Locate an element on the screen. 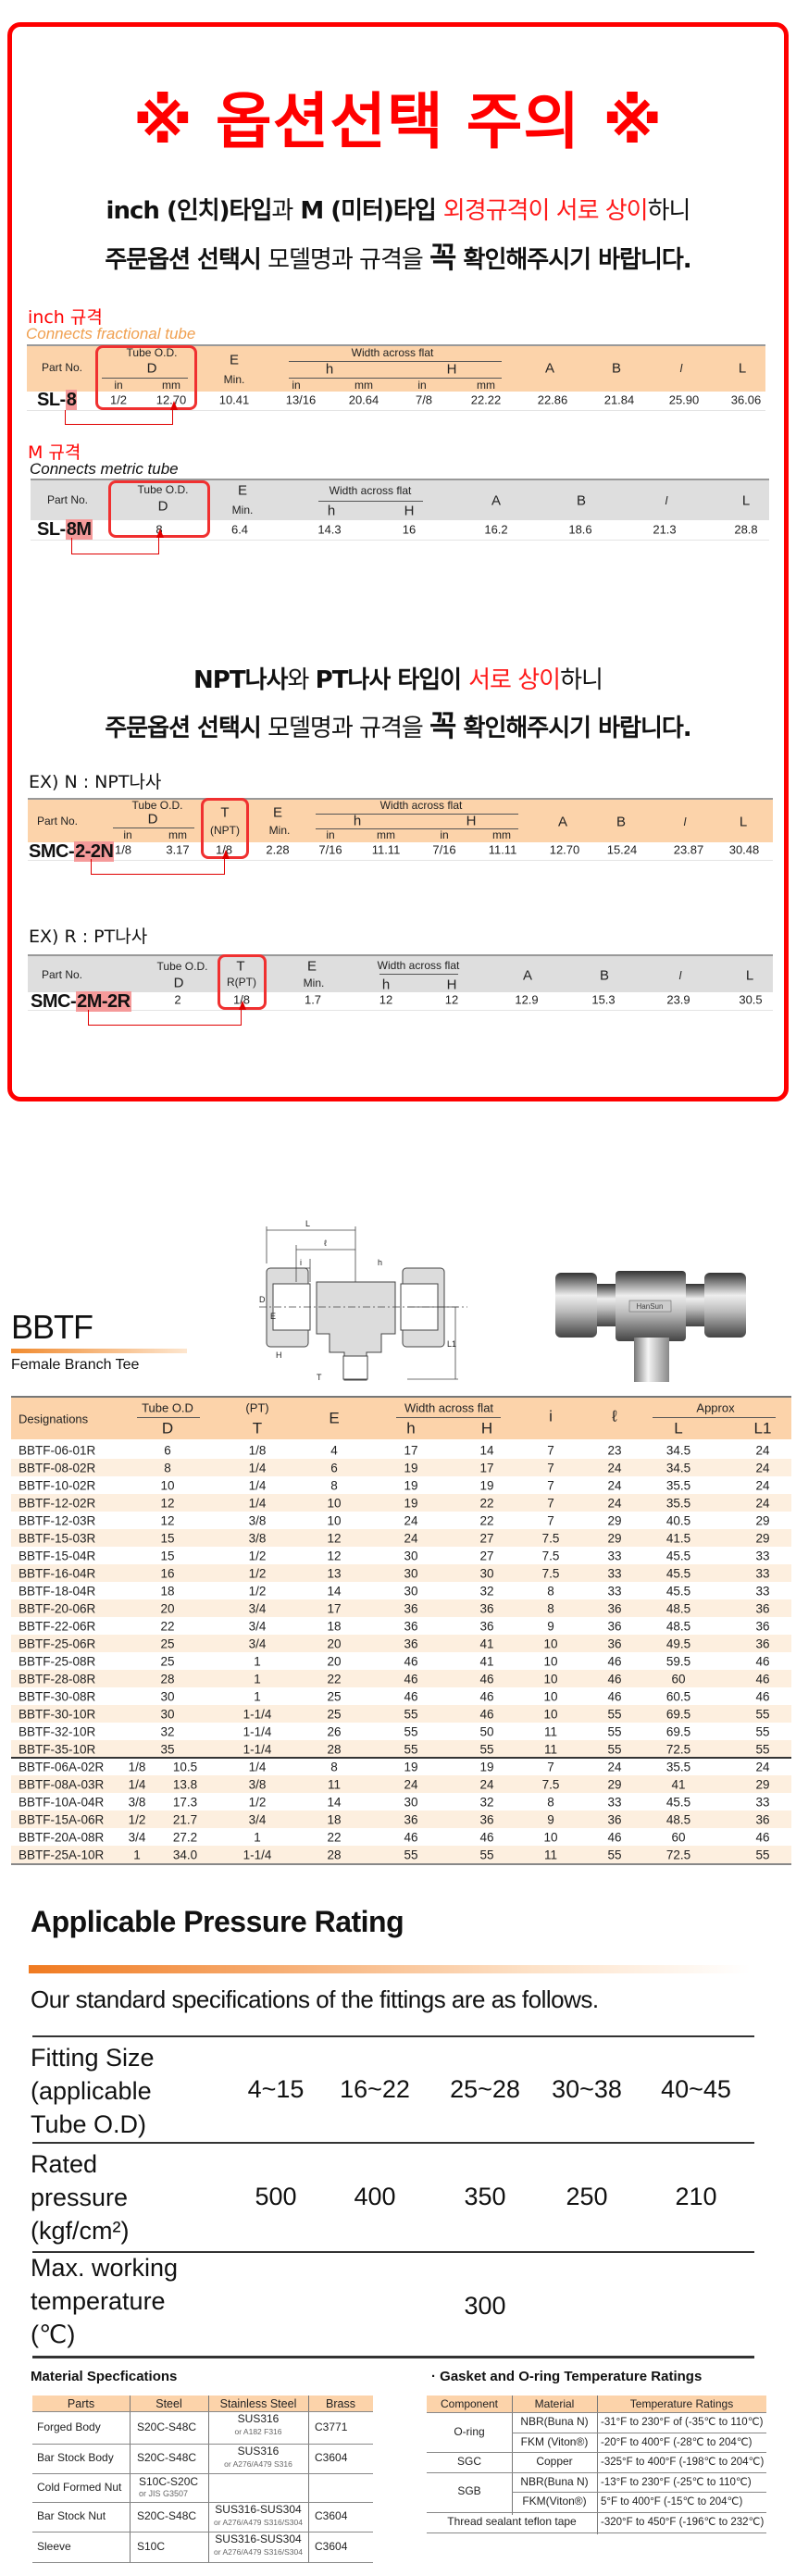 The image size is (796, 2576). designation-cell: BBTF-30-08R is located at coordinates (57, 1695).